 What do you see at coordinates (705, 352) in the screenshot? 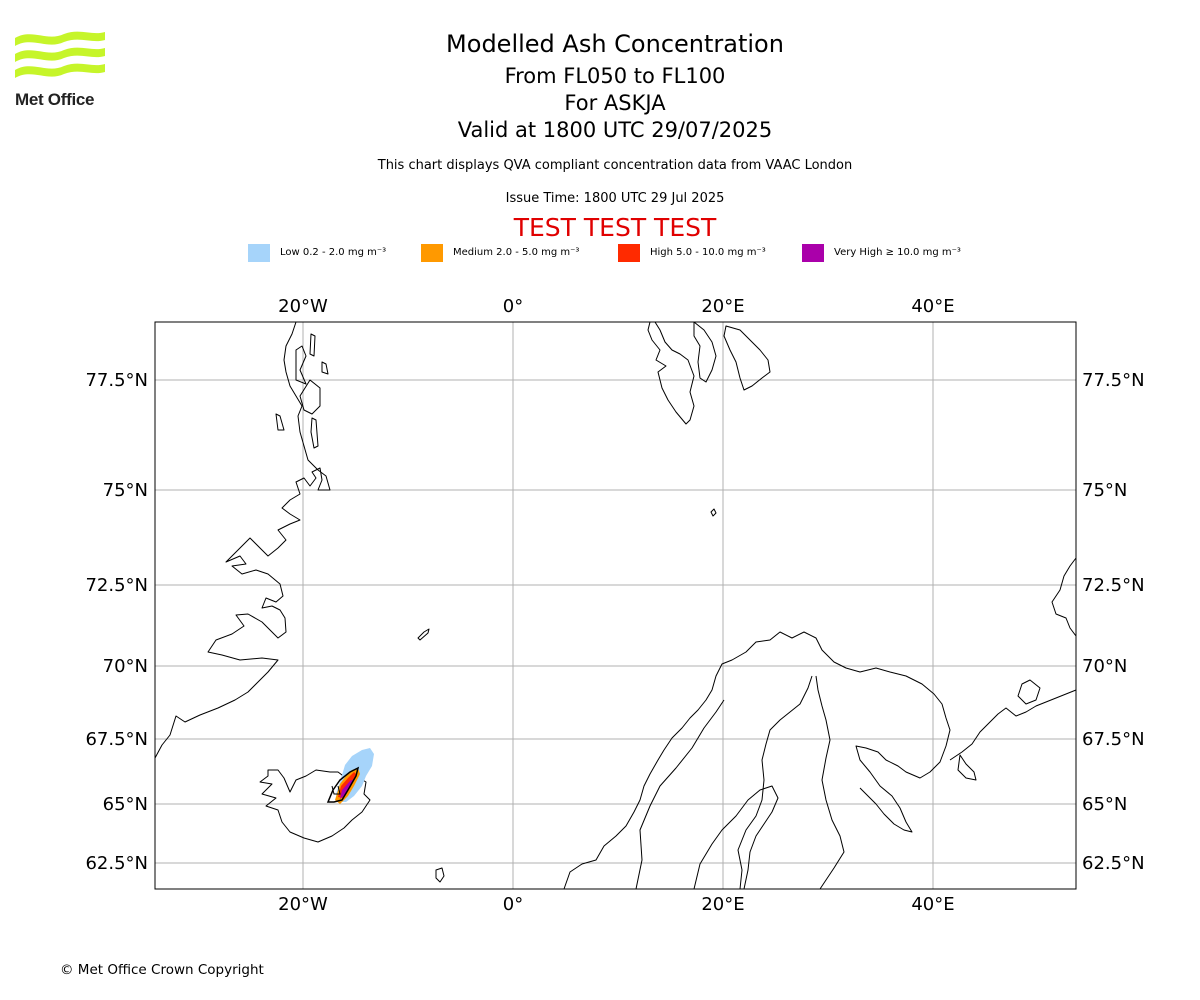
I see `svalbard-east` at bounding box center [705, 352].